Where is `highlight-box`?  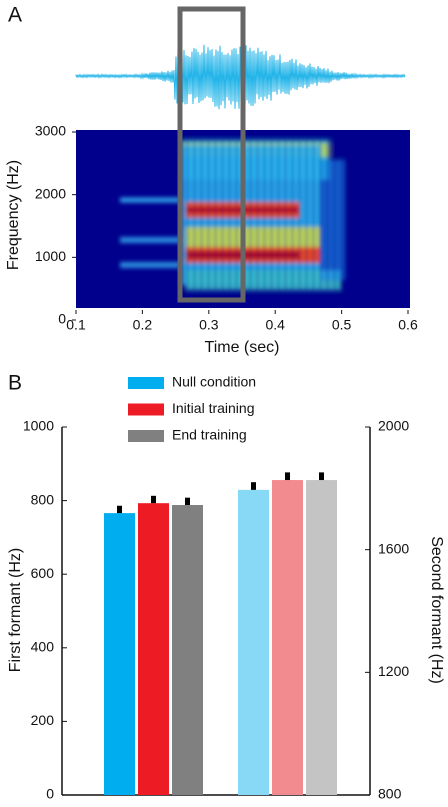
highlight-box is located at coordinates (211, 154).